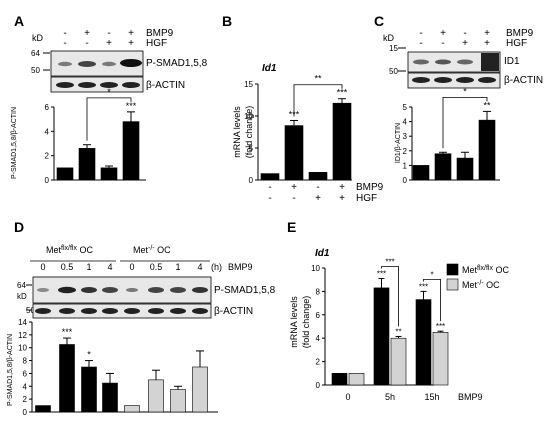  What do you see at coordinates (523, 80) in the screenshot?
I see `panel-c-blot-label-actin: β-ACTIN` at bounding box center [523, 80].